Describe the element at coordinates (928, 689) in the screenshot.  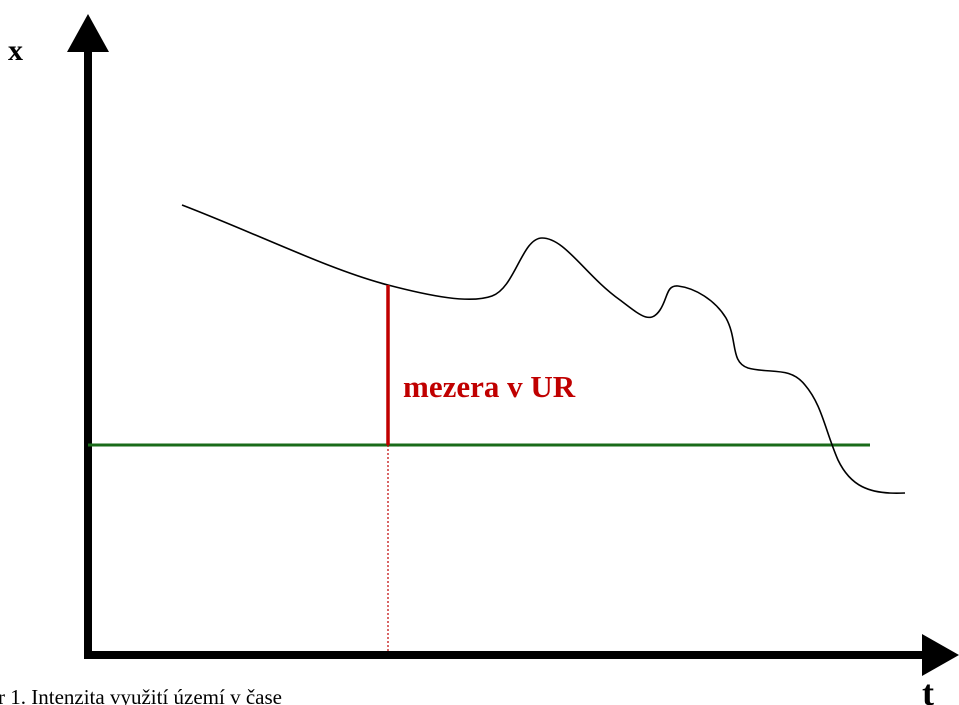
I see `x-axis-label: t` at that location.